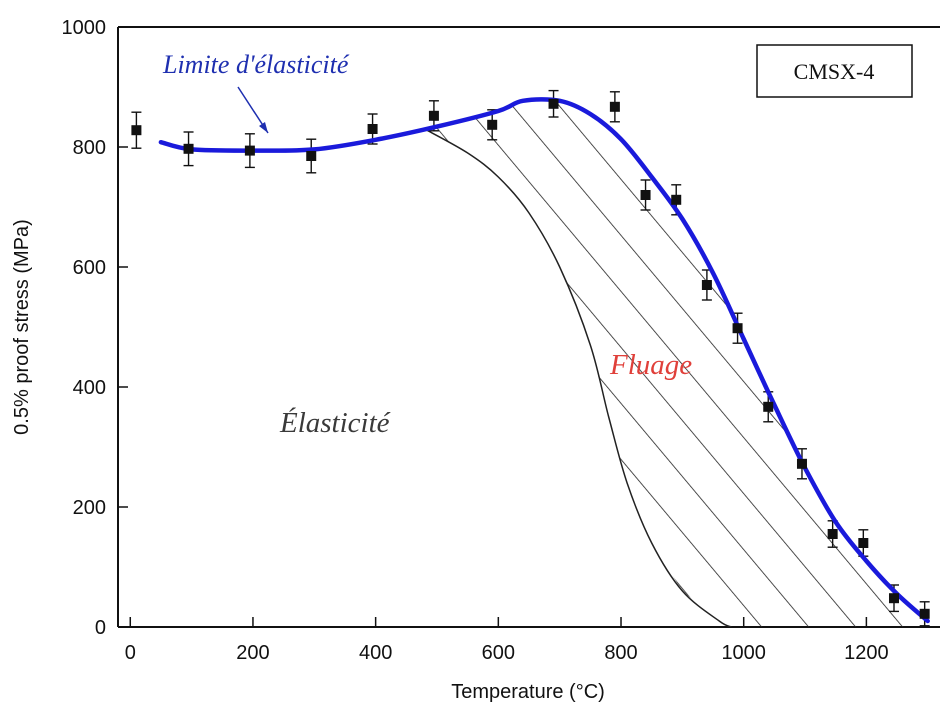 The width and height of the screenshot is (942, 702). I want to click on x-axis-title: Temperature (°C), so click(528, 691).